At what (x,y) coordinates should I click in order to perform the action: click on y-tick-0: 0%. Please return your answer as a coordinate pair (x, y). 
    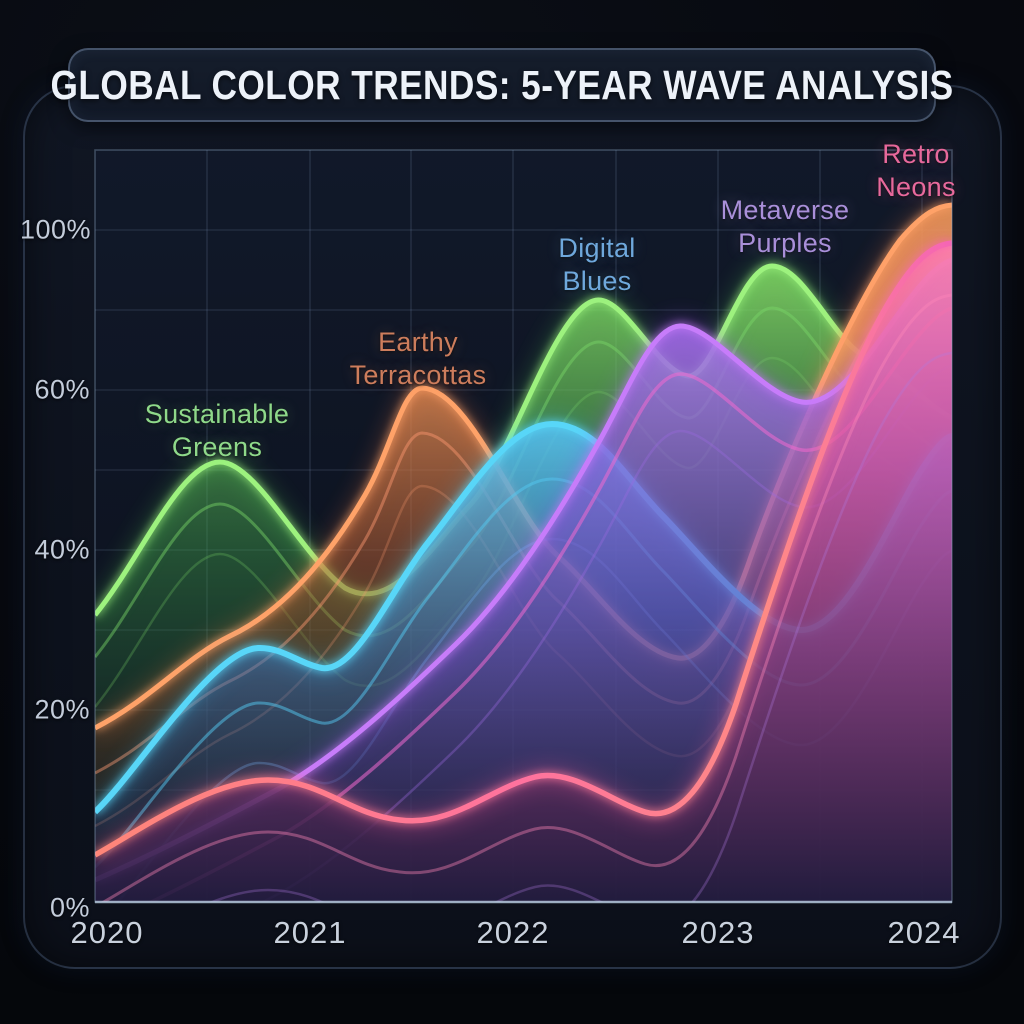
    Looking at the image, I should click on (69, 907).